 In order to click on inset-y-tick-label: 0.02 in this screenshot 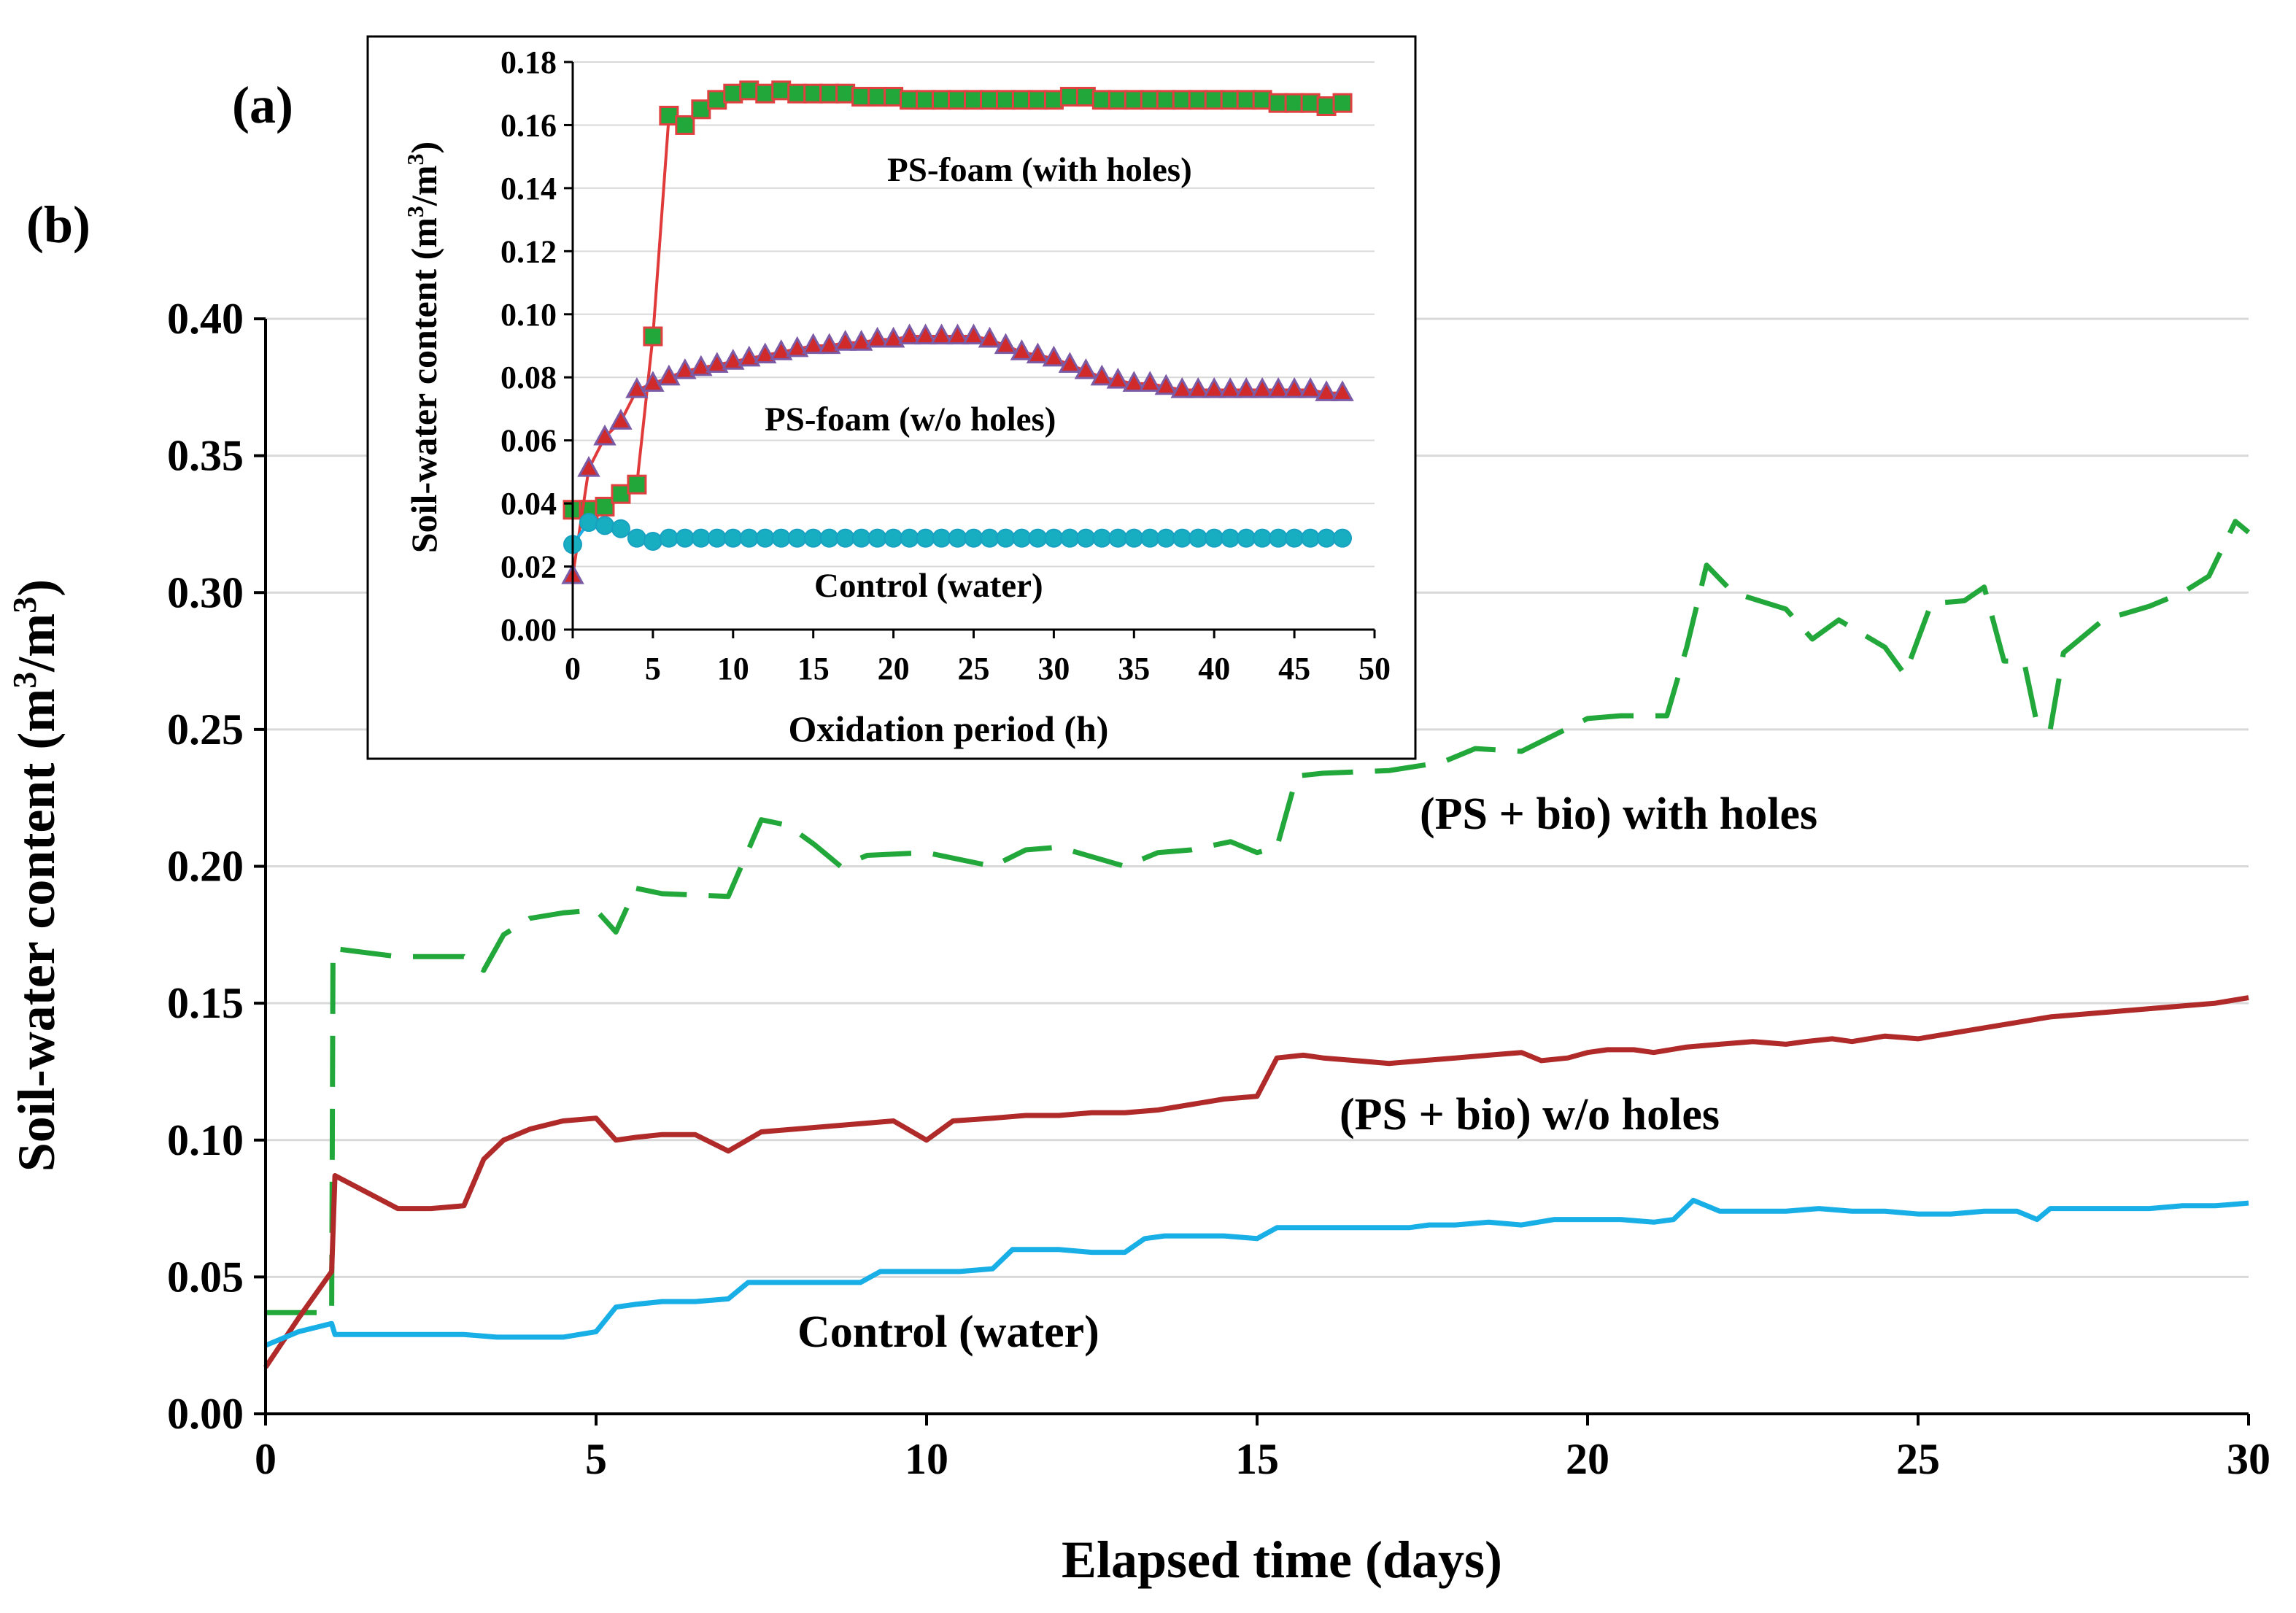, I will do `click(529, 567)`.